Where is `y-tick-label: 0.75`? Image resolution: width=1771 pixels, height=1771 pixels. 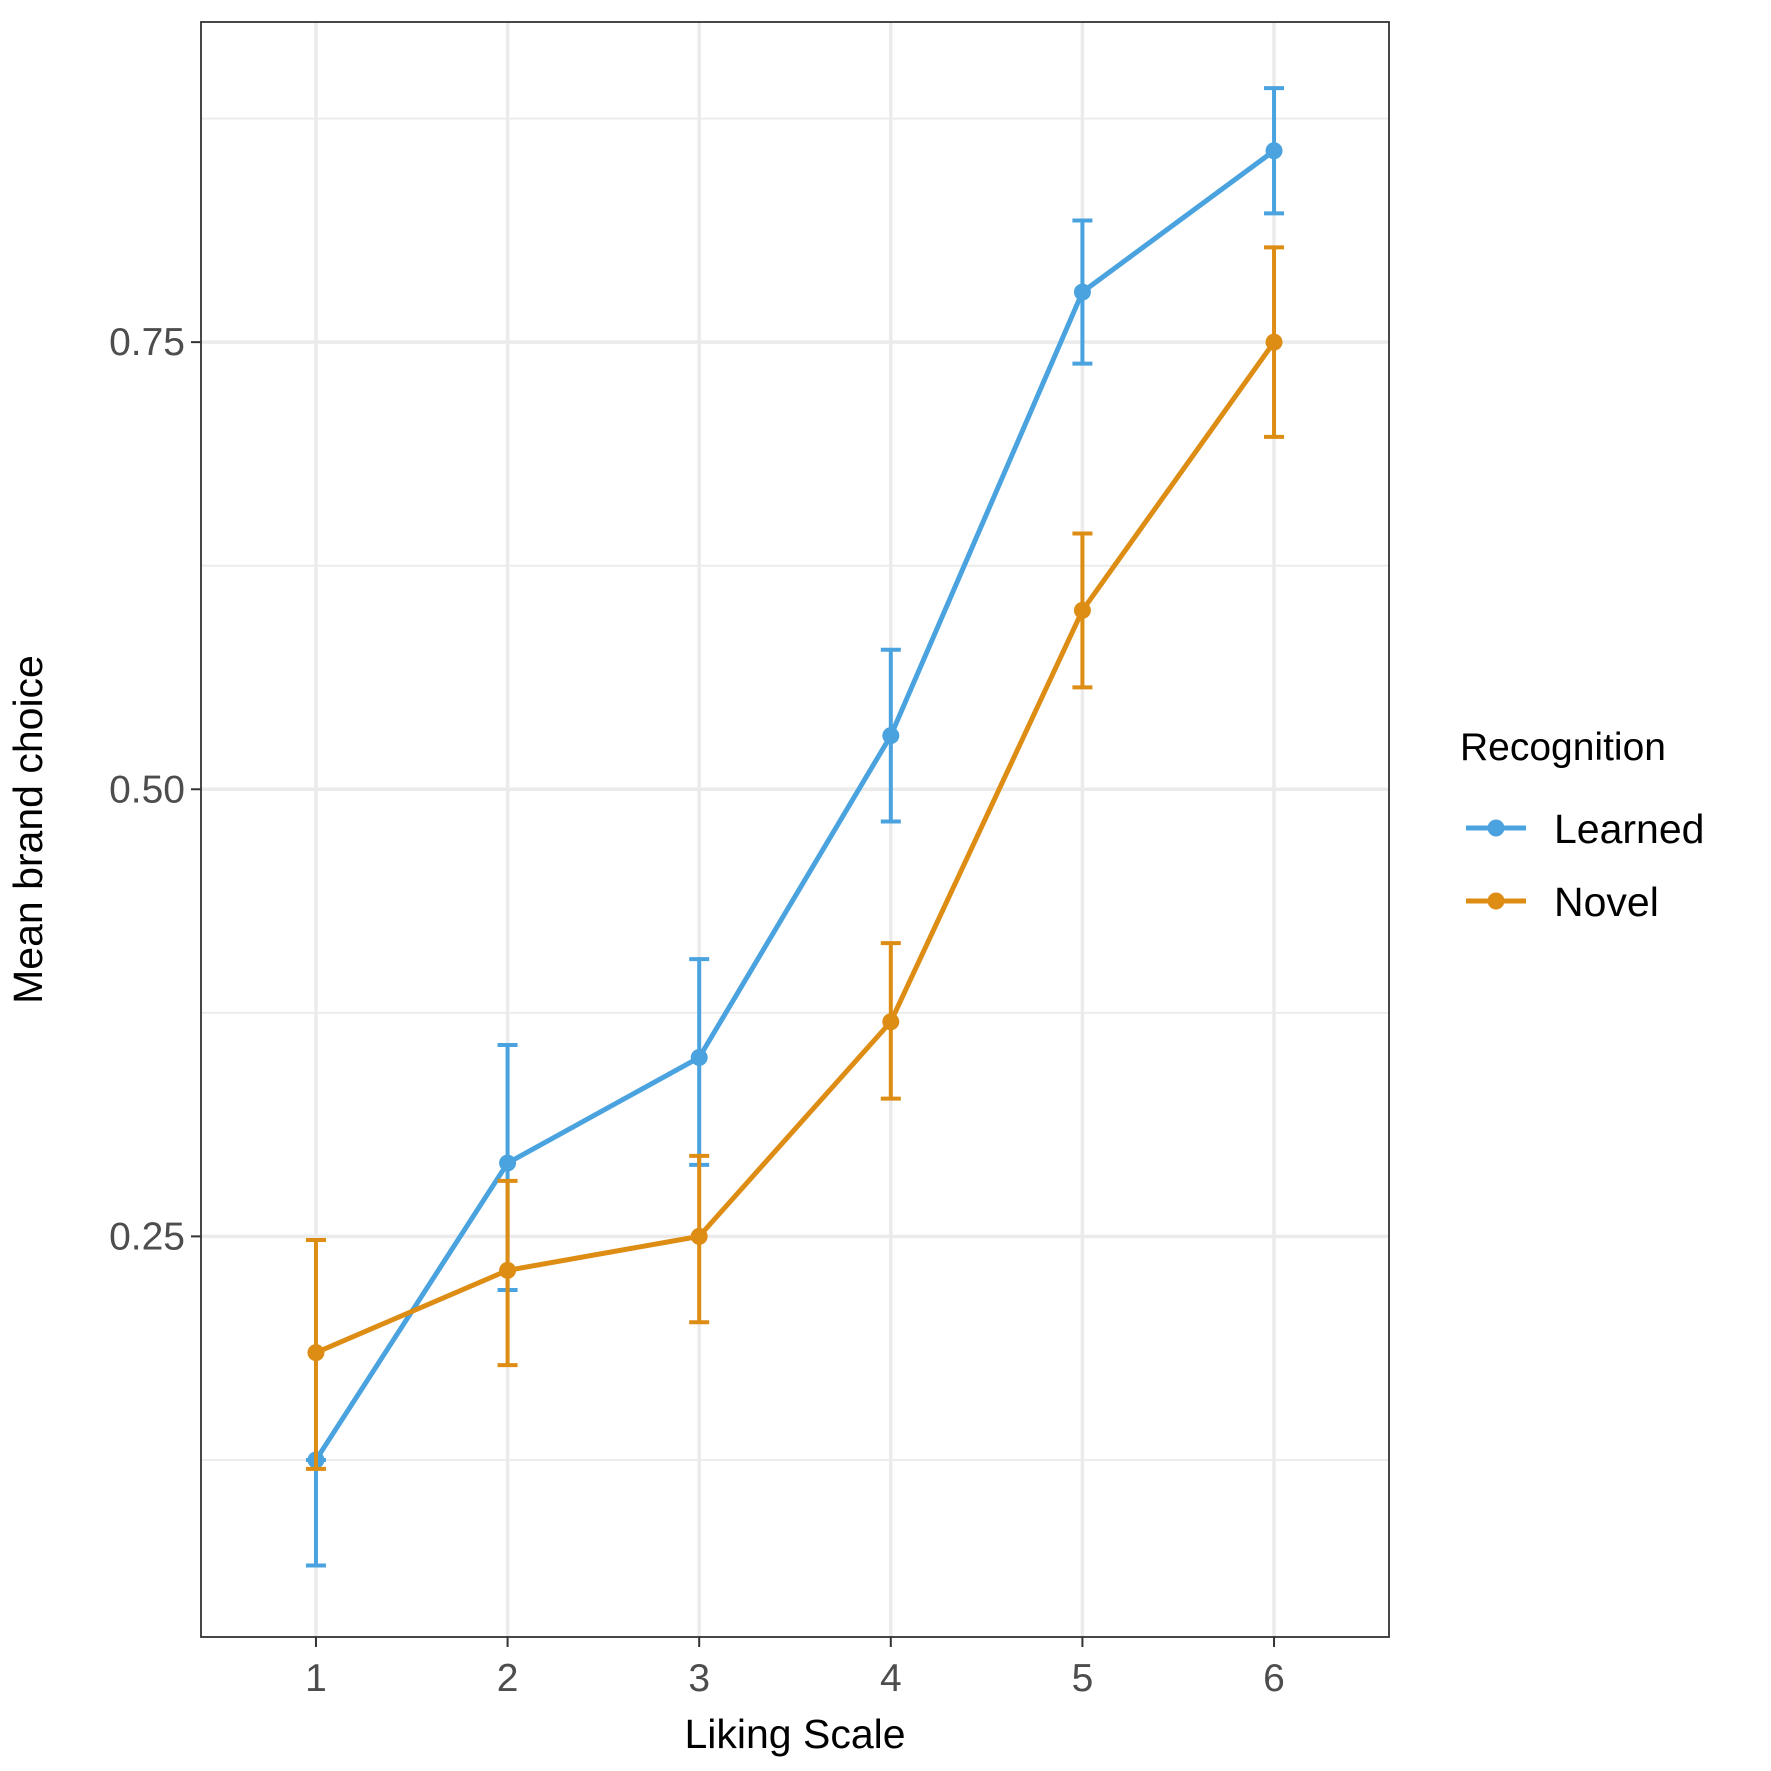
y-tick-label: 0.75 is located at coordinates (147, 342).